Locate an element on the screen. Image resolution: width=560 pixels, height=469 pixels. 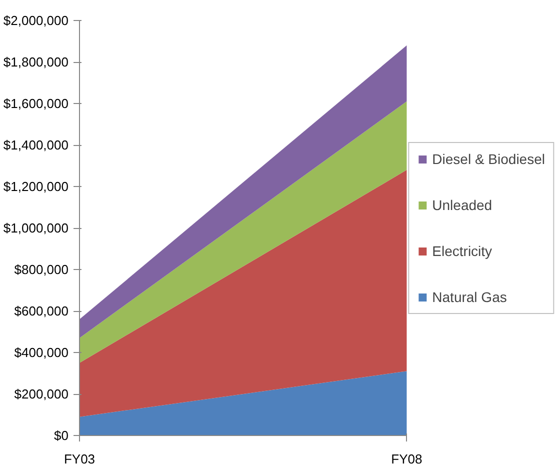
legend-label: Electricity is located at coordinates (462, 250).